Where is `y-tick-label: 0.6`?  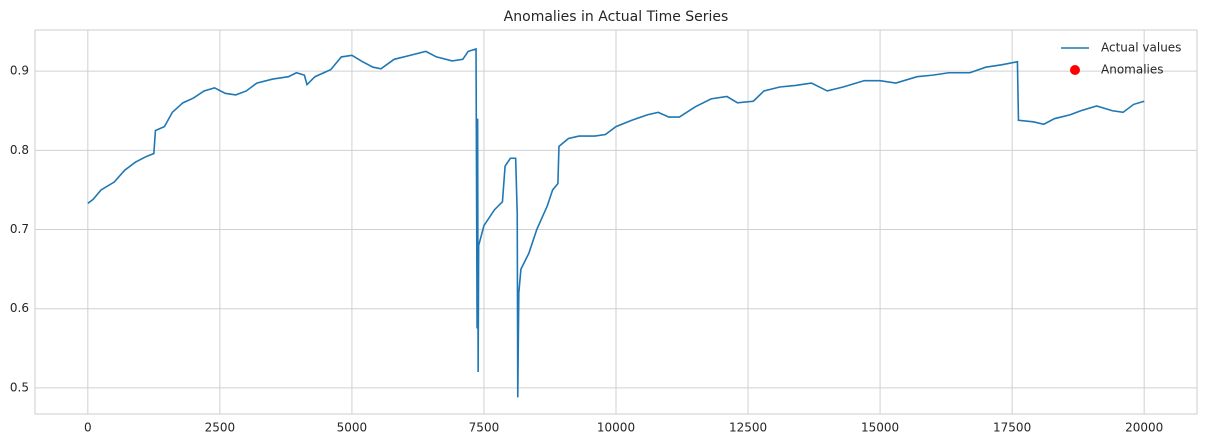
y-tick-label: 0.6 is located at coordinates (19, 308).